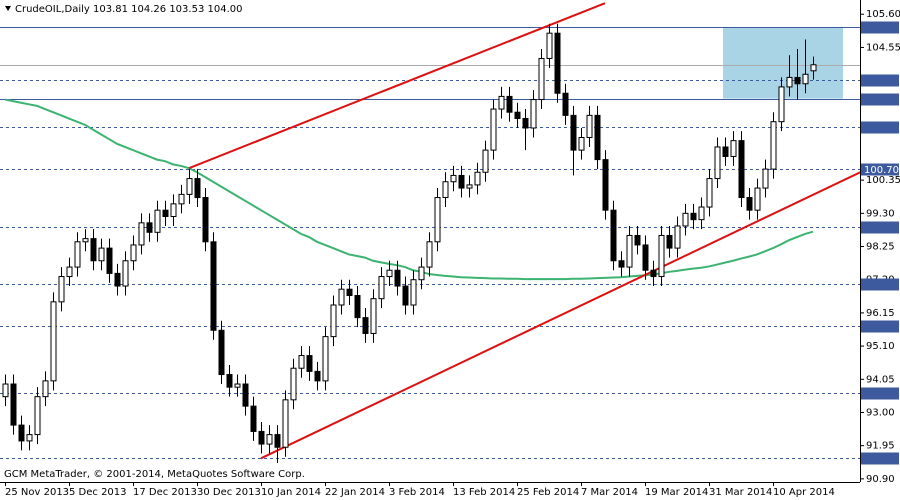  What do you see at coordinates (880, 247) in the screenshot?
I see `y-tick-label: 98.25` at bounding box center [880, 247].